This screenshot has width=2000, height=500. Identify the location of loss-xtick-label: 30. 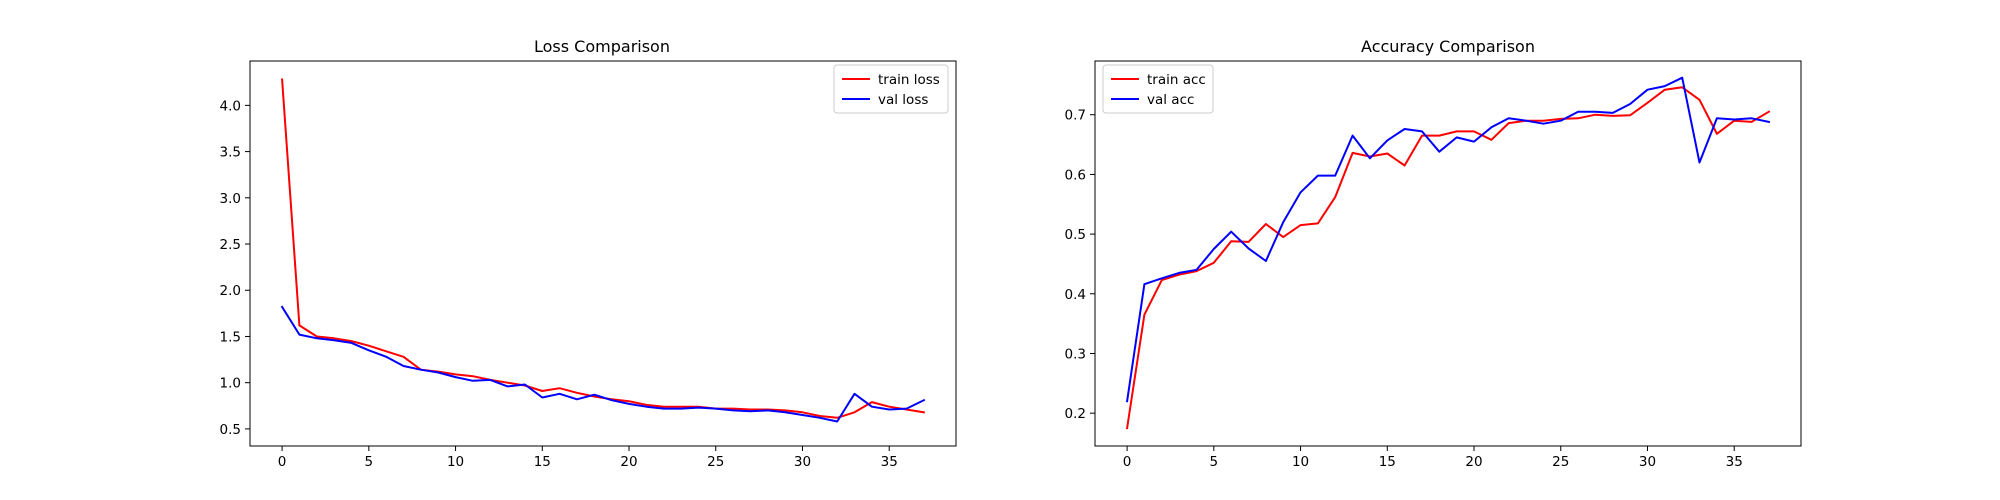
(802, 462).